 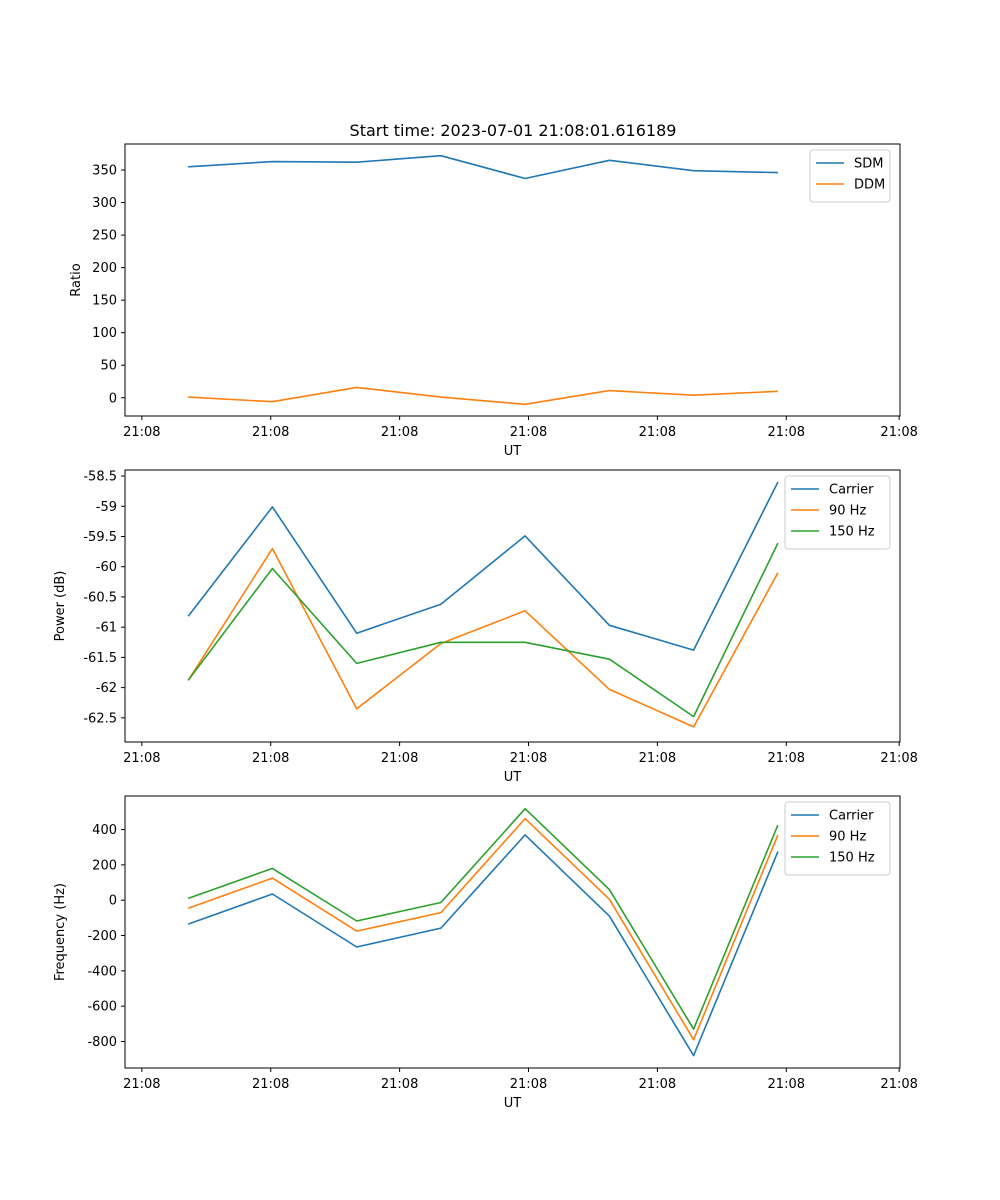 I want to click on y-tick-label: 100, so click(x=104, y=333).